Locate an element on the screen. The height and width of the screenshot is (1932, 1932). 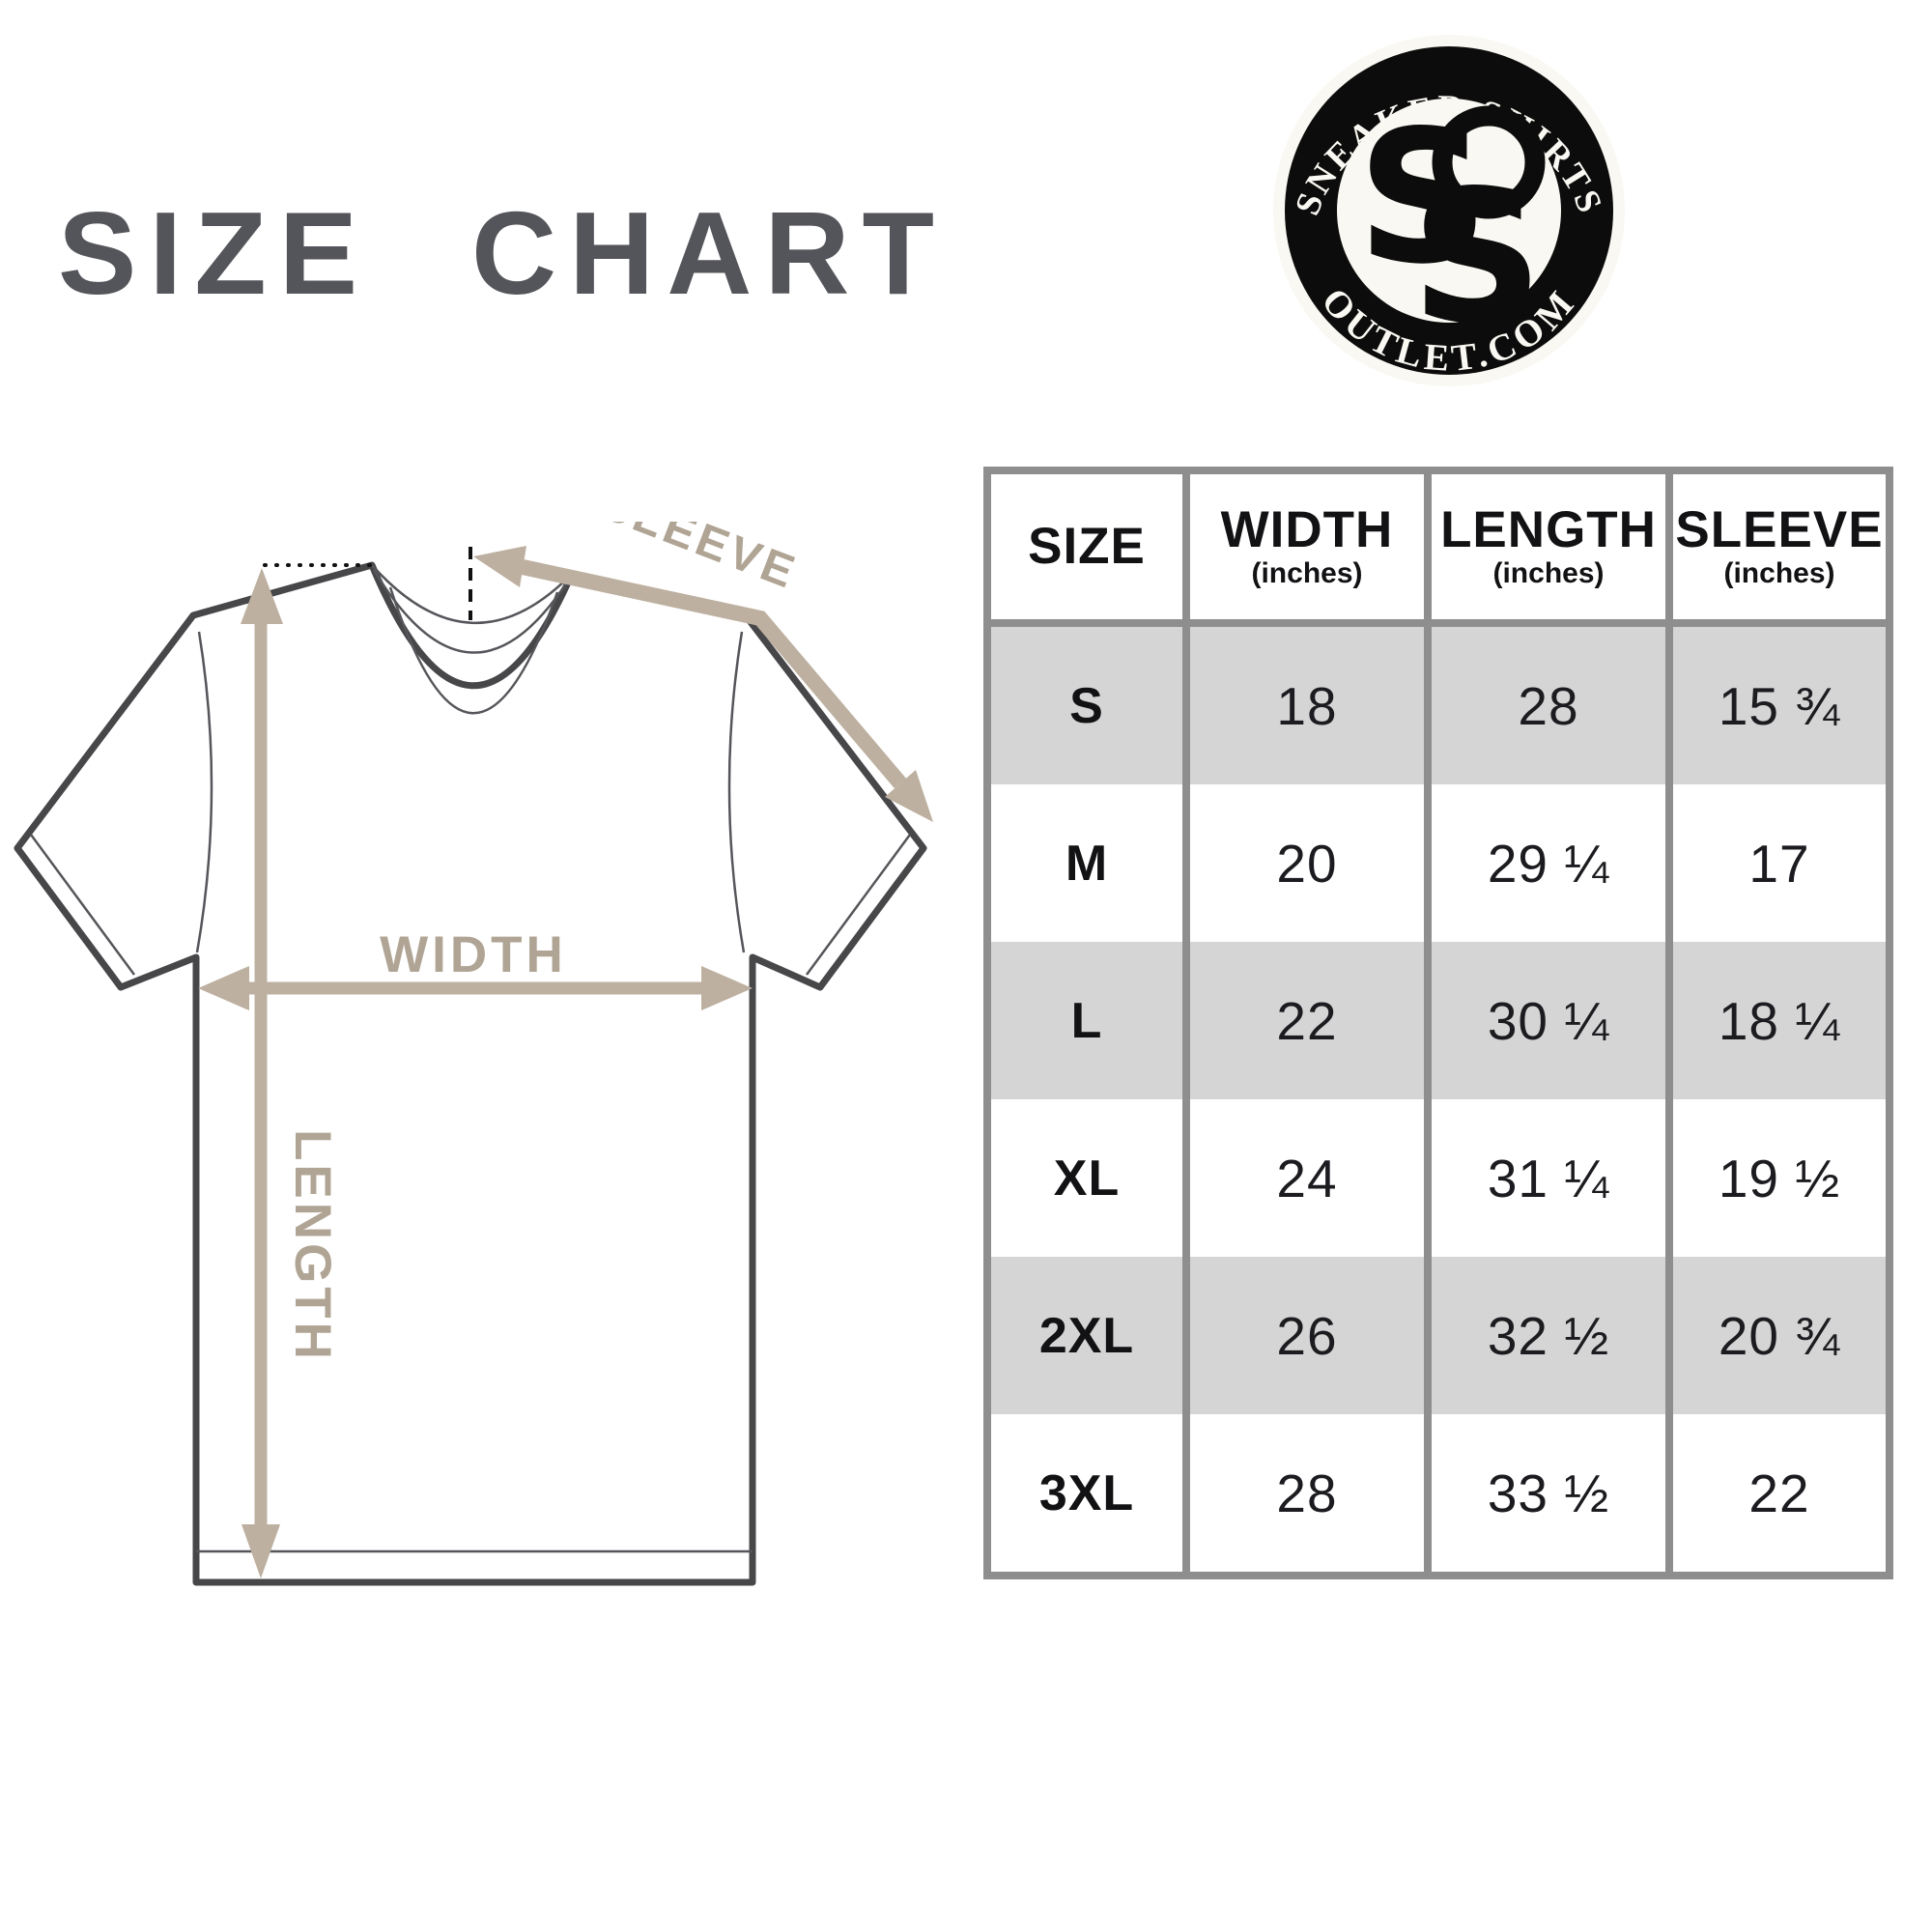
sleeve-value: 17 is located at coordinates (1779, 863).